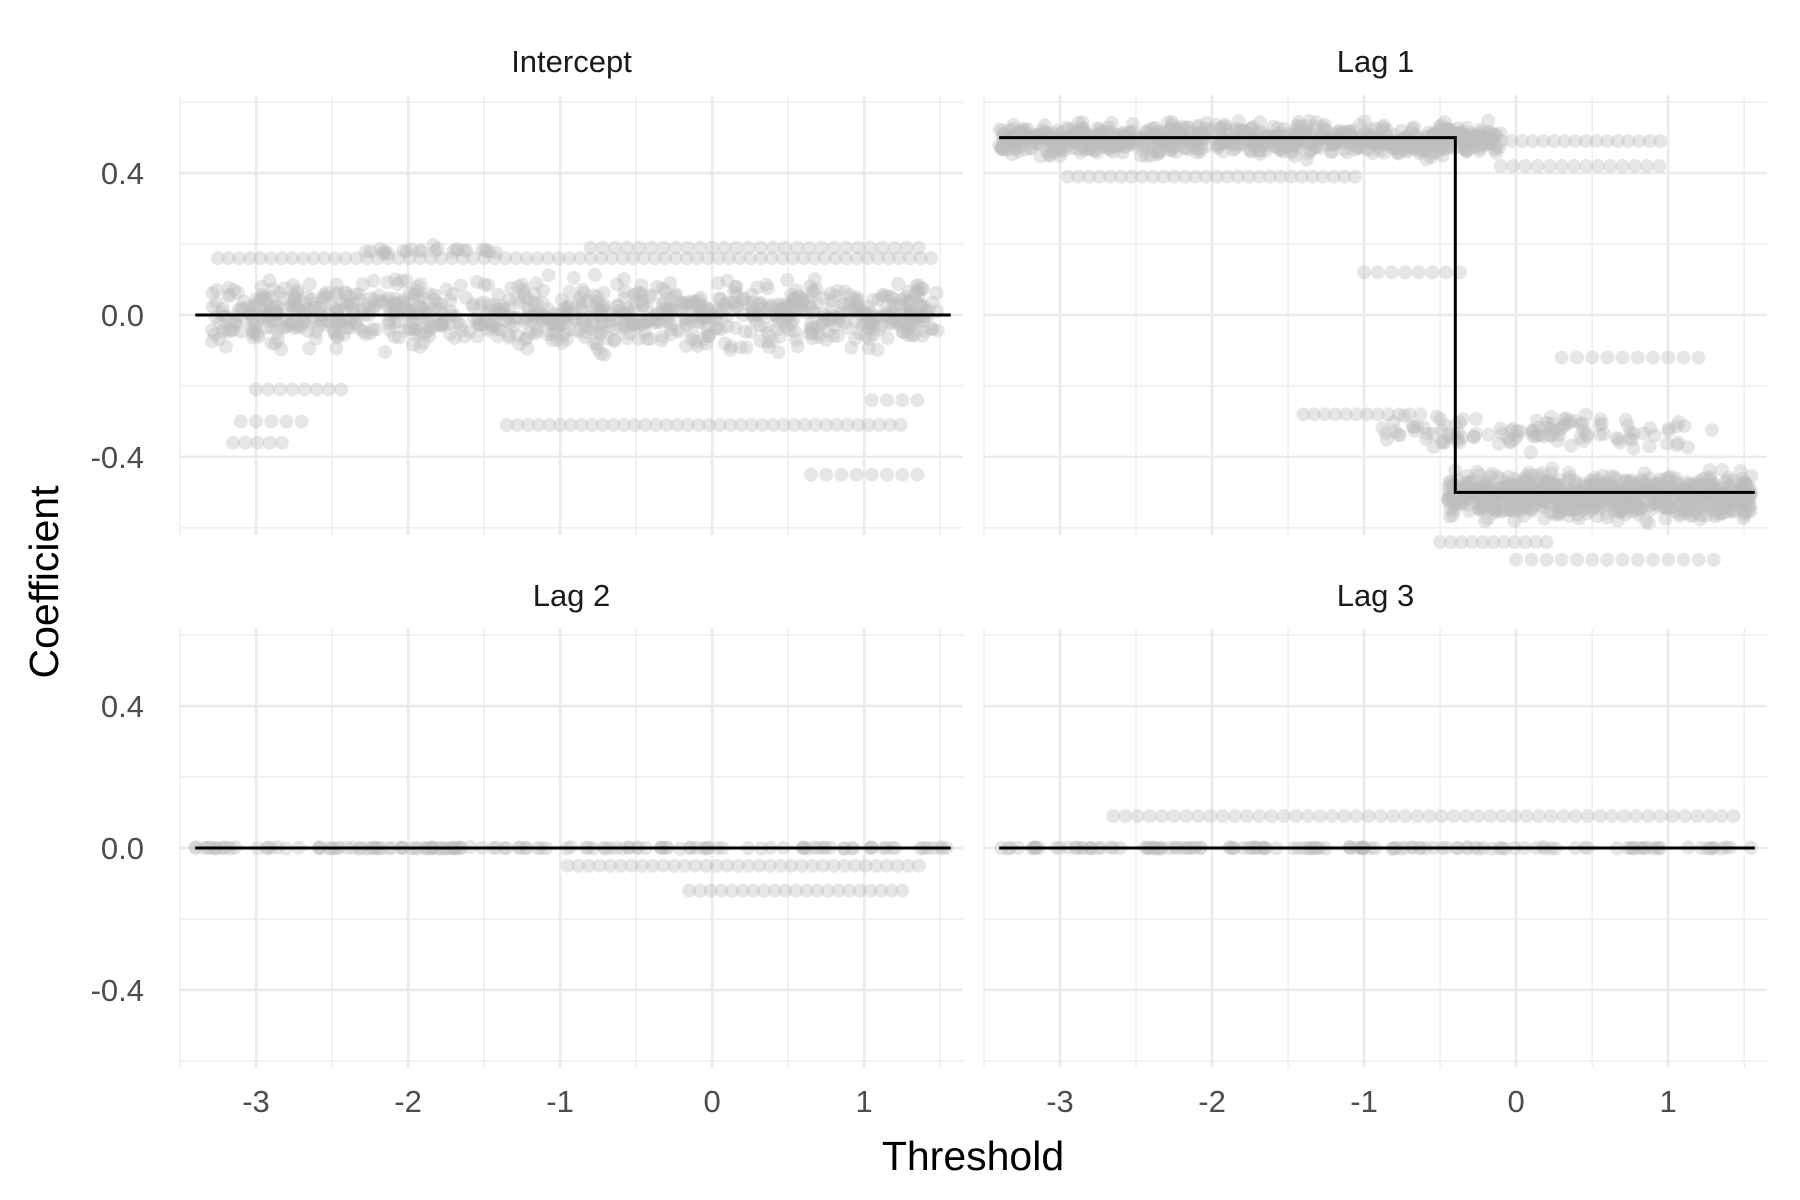 Image resolution: width=1800 pixels, height=1200 pixels. What do you see at coordinates (1668, 1101) in the screenshot?
I see `x-tick-label: 1` at bounding box center [1668, 1101].